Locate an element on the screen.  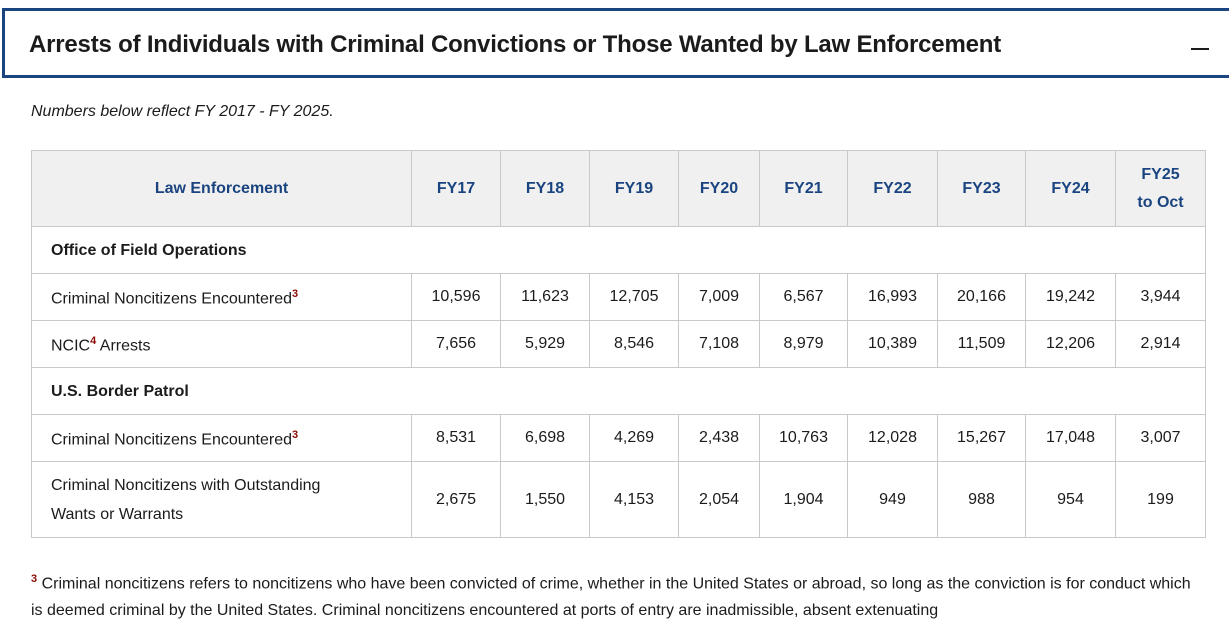
section-label: Office of Field Operations is located at coordinates (618, 250).